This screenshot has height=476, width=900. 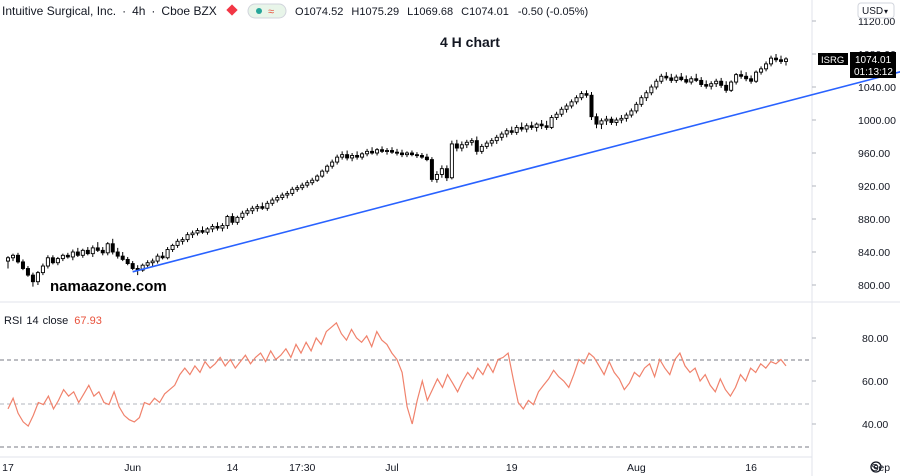 What do you see at coordinates (109, 11) in the screenshot?
I see `symbol-title: Intuitive Surgical, Inc. · 4h · Cboe BZX` at bounding box center [109, 11].